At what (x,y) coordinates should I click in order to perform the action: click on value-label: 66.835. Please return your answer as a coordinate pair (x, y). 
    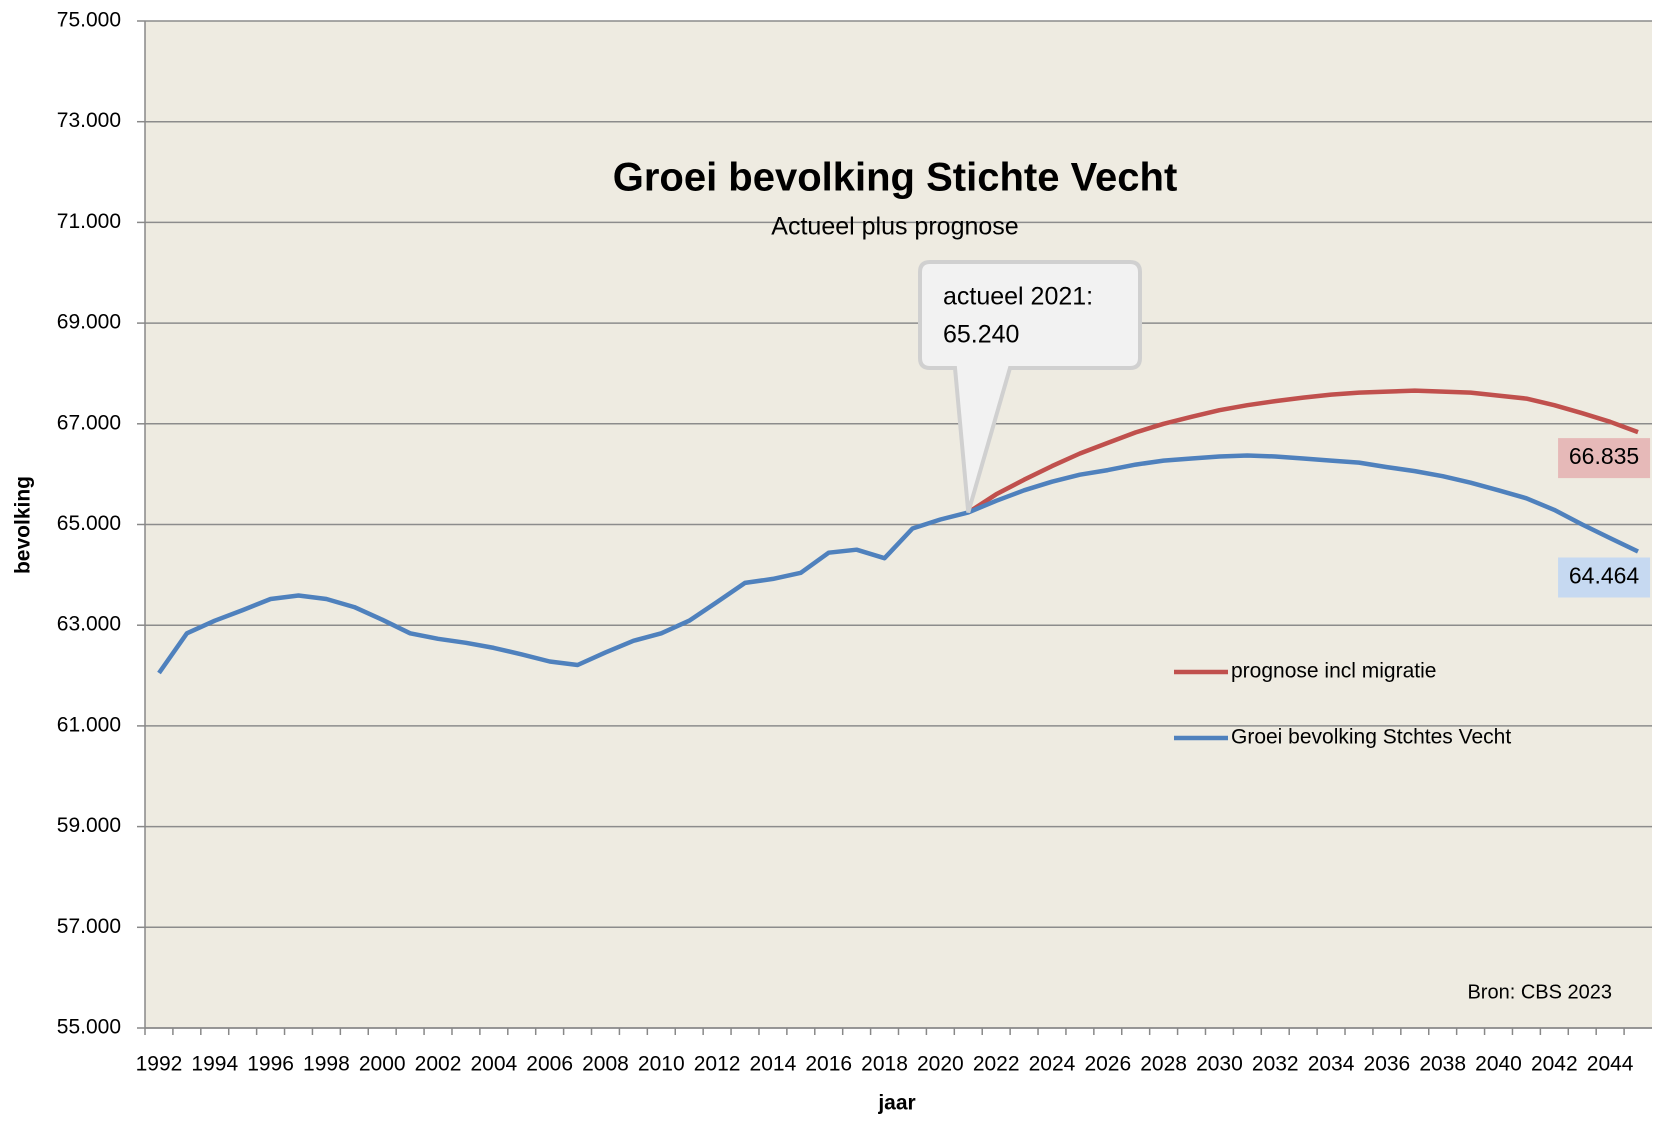
    Looking at the image, I should click on (1604, 456).